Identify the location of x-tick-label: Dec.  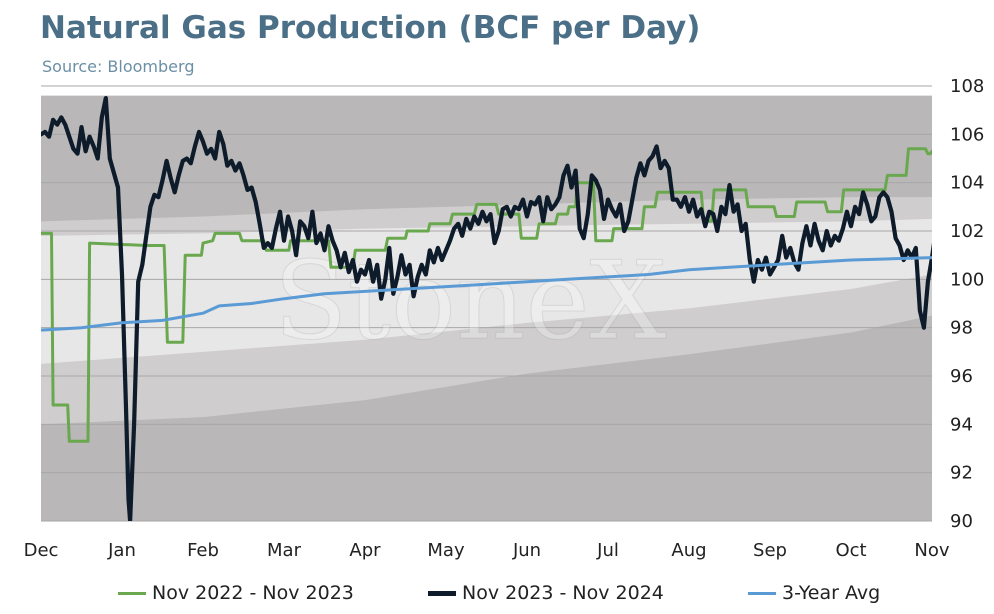
(41, 550).